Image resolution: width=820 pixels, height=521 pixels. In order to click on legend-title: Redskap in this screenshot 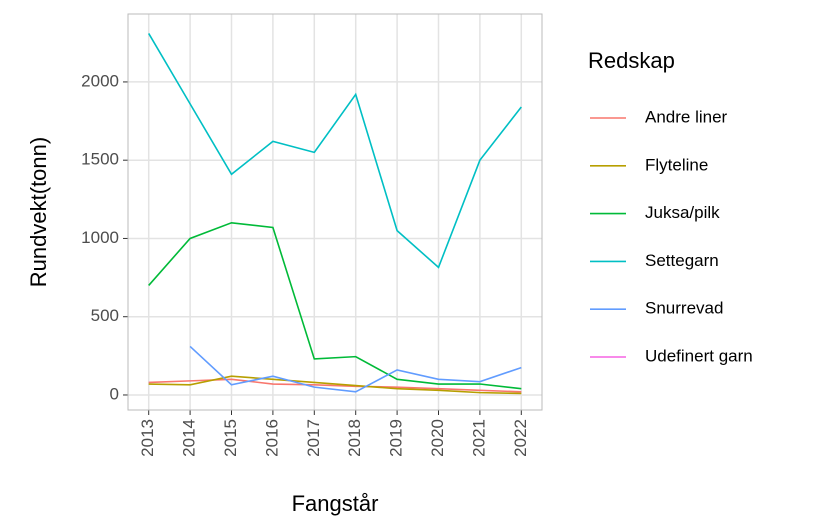, I will do `click(631, 60)`.